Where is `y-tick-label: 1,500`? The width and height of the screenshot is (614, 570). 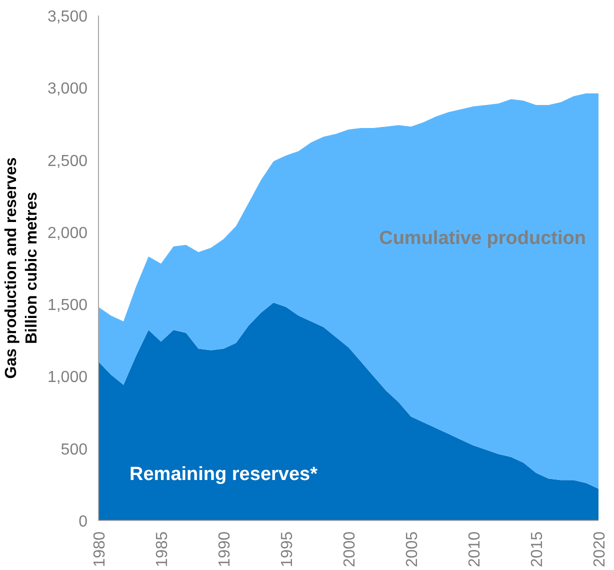 y-tick-label: 1,500 is located at coordinates (67, 305).